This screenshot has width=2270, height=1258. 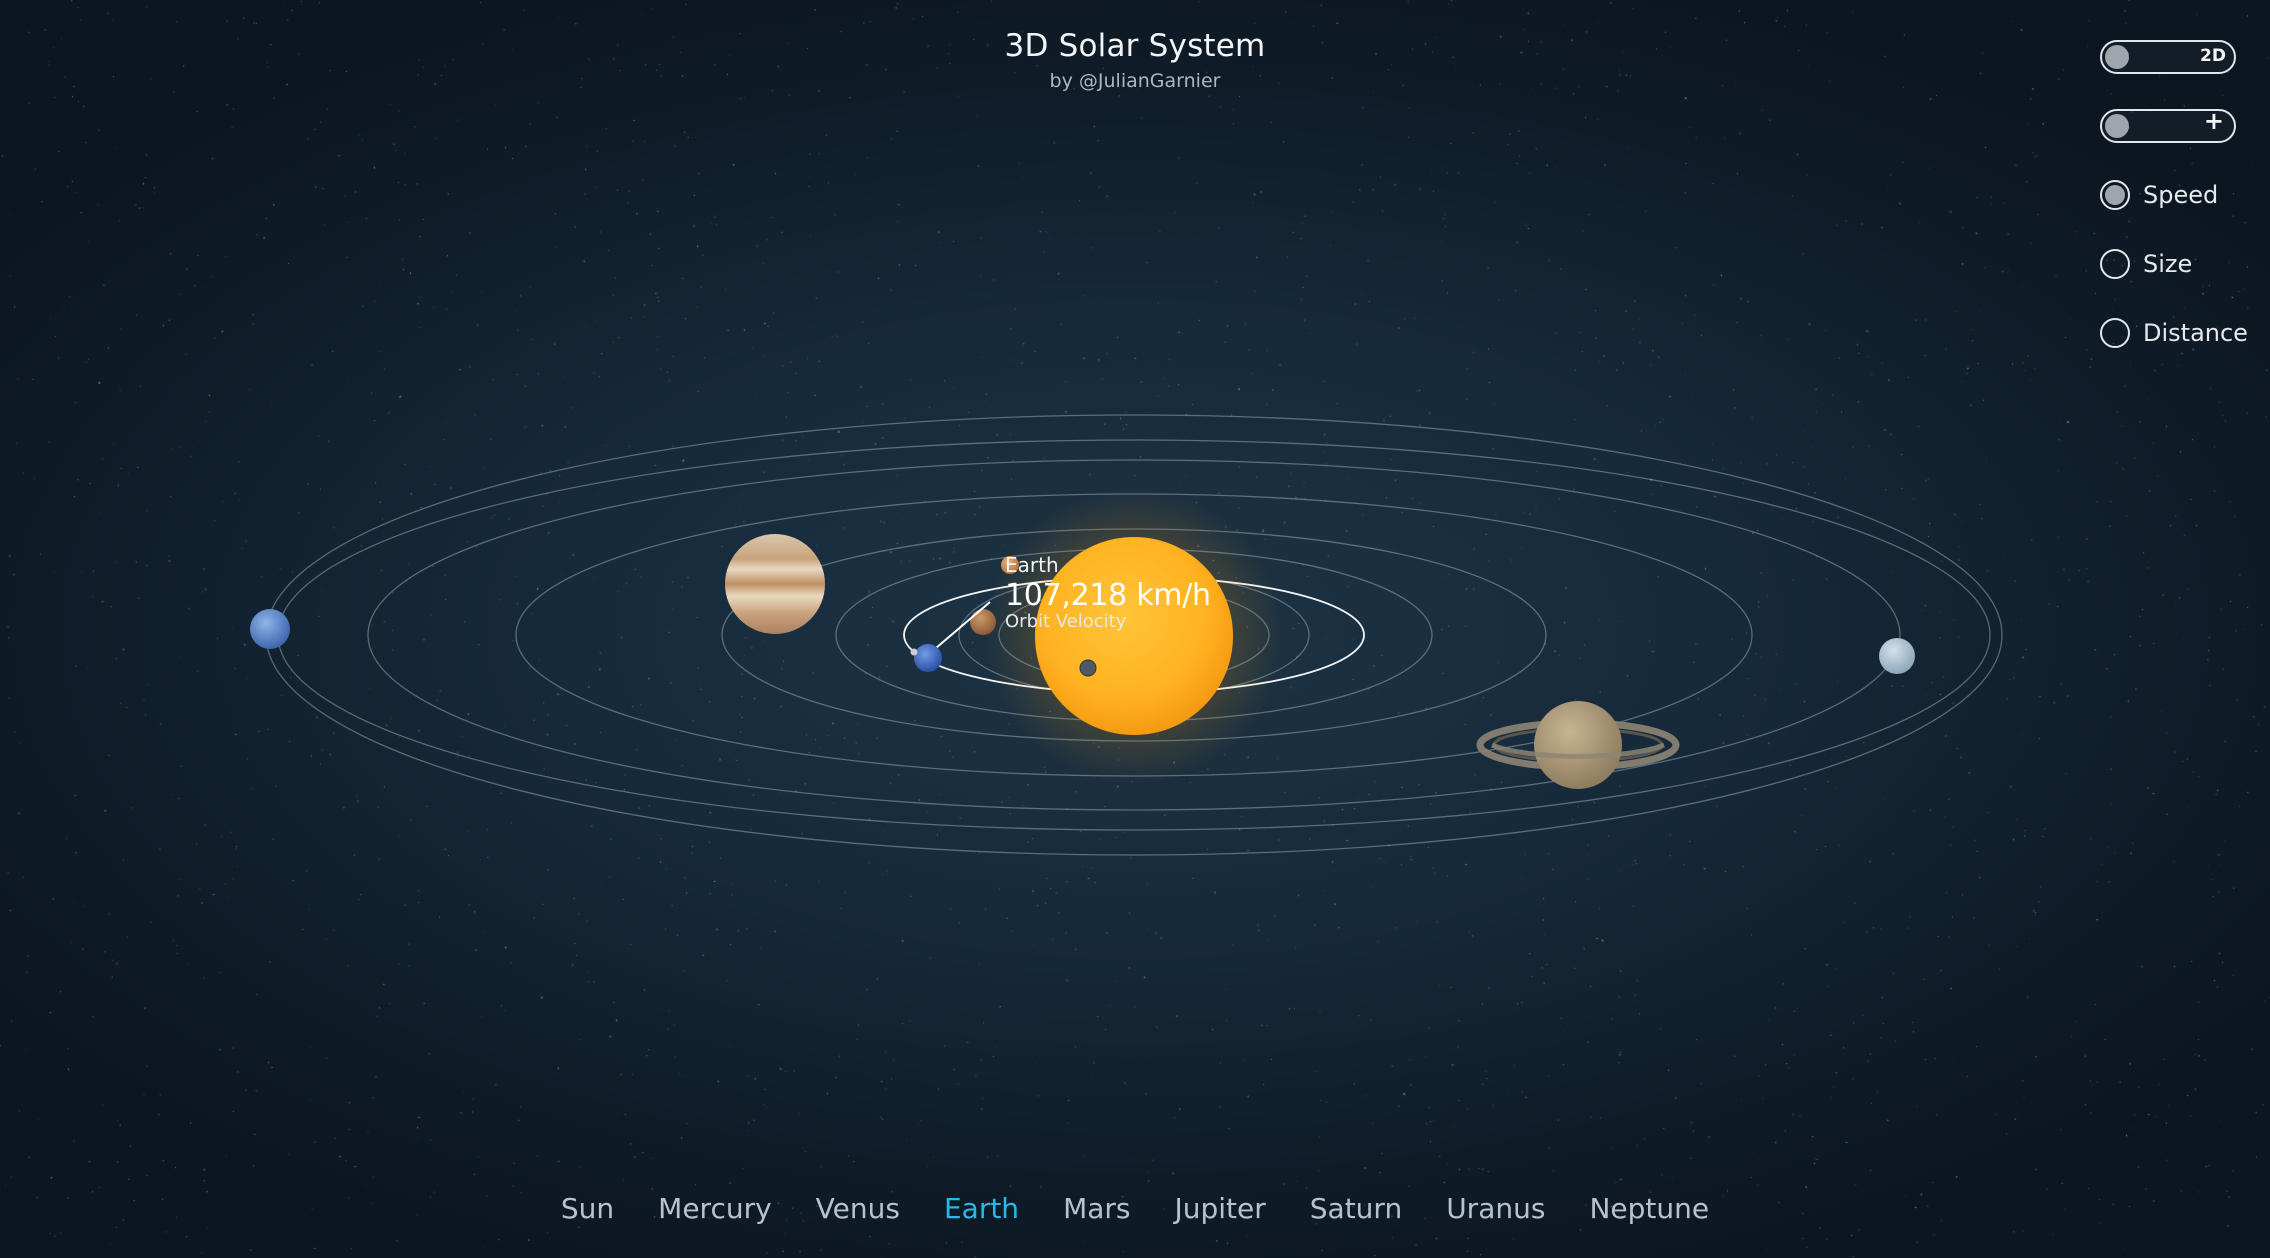 I want to click on nav-item-uranus: Uranus, so click(x=1496, y=1208).